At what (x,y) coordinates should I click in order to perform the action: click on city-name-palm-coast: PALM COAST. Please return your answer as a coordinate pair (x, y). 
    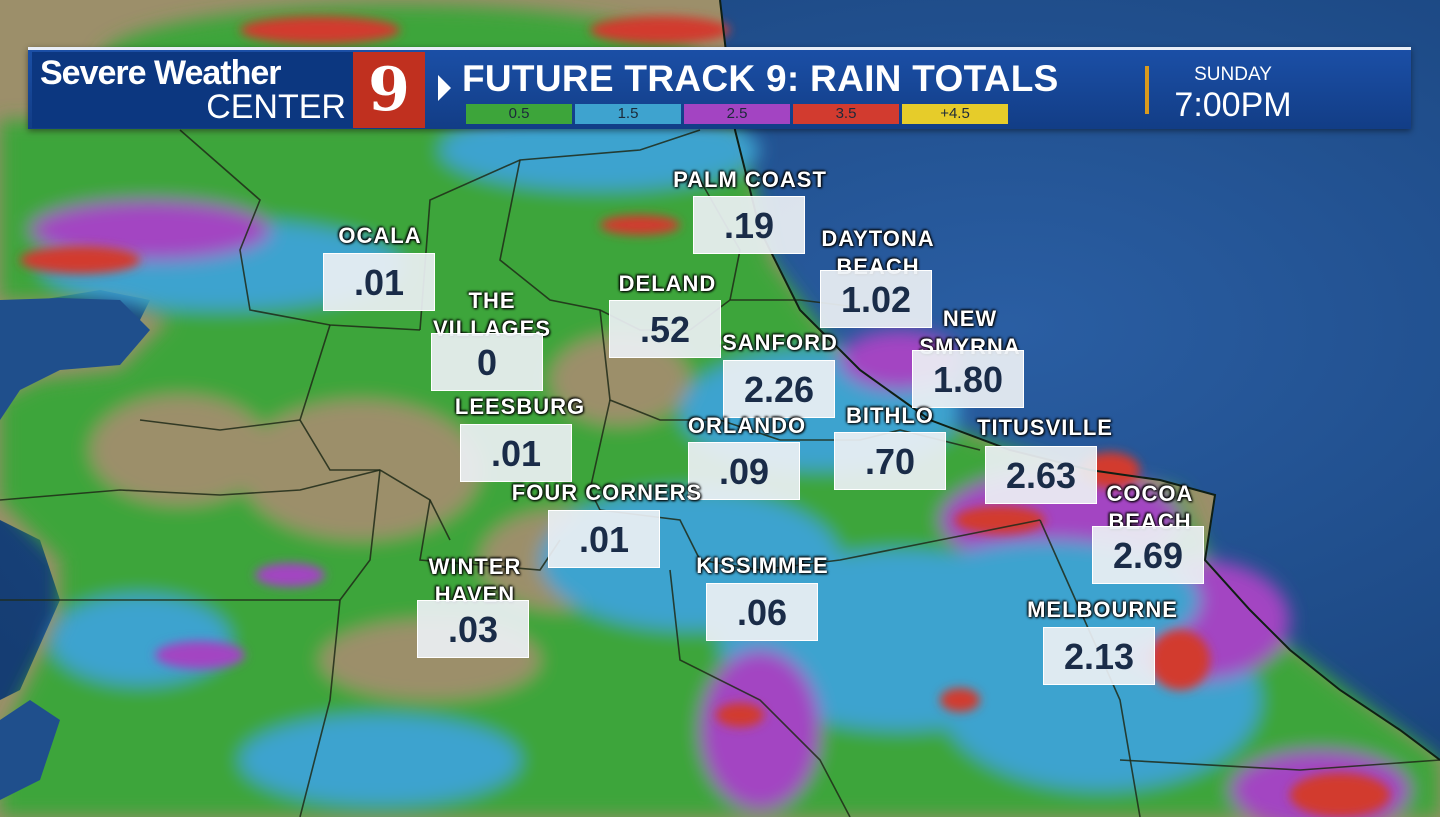
    Looking at the image, I should click on (750, 179).